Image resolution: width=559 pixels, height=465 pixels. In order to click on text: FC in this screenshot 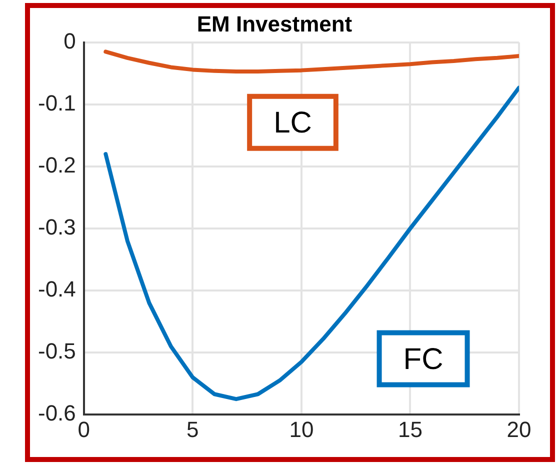, I will do `click(423, 359)`.